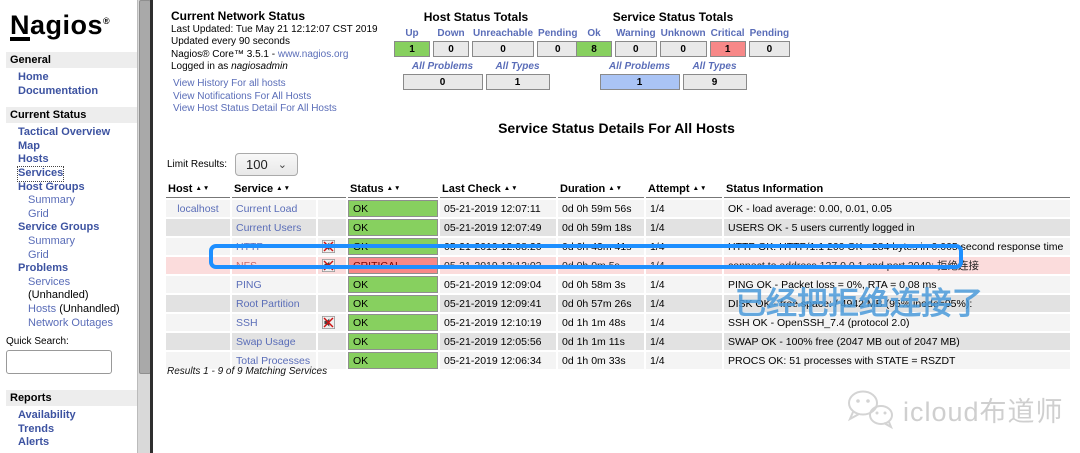 This screenshot has height=453, width=1080. Describe the element at coordinates (769, 33) in the screenshot. I see `svc-totals-col-pending: Pending` at that location.